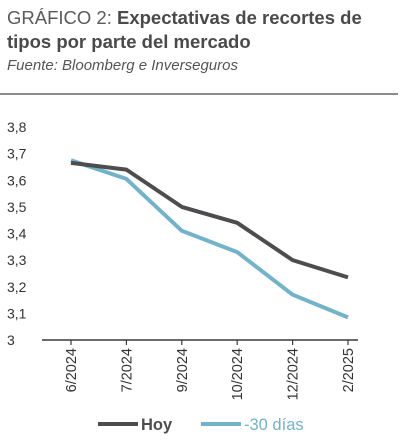 This screenshot has width=407, height=442. I want to click on x-tick-label: 10/2024, so click(238, 374).